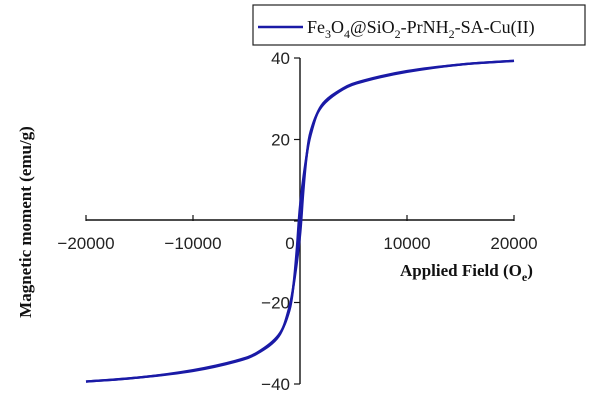  I want to click on y-tick-label: −40, so click(275, 384).